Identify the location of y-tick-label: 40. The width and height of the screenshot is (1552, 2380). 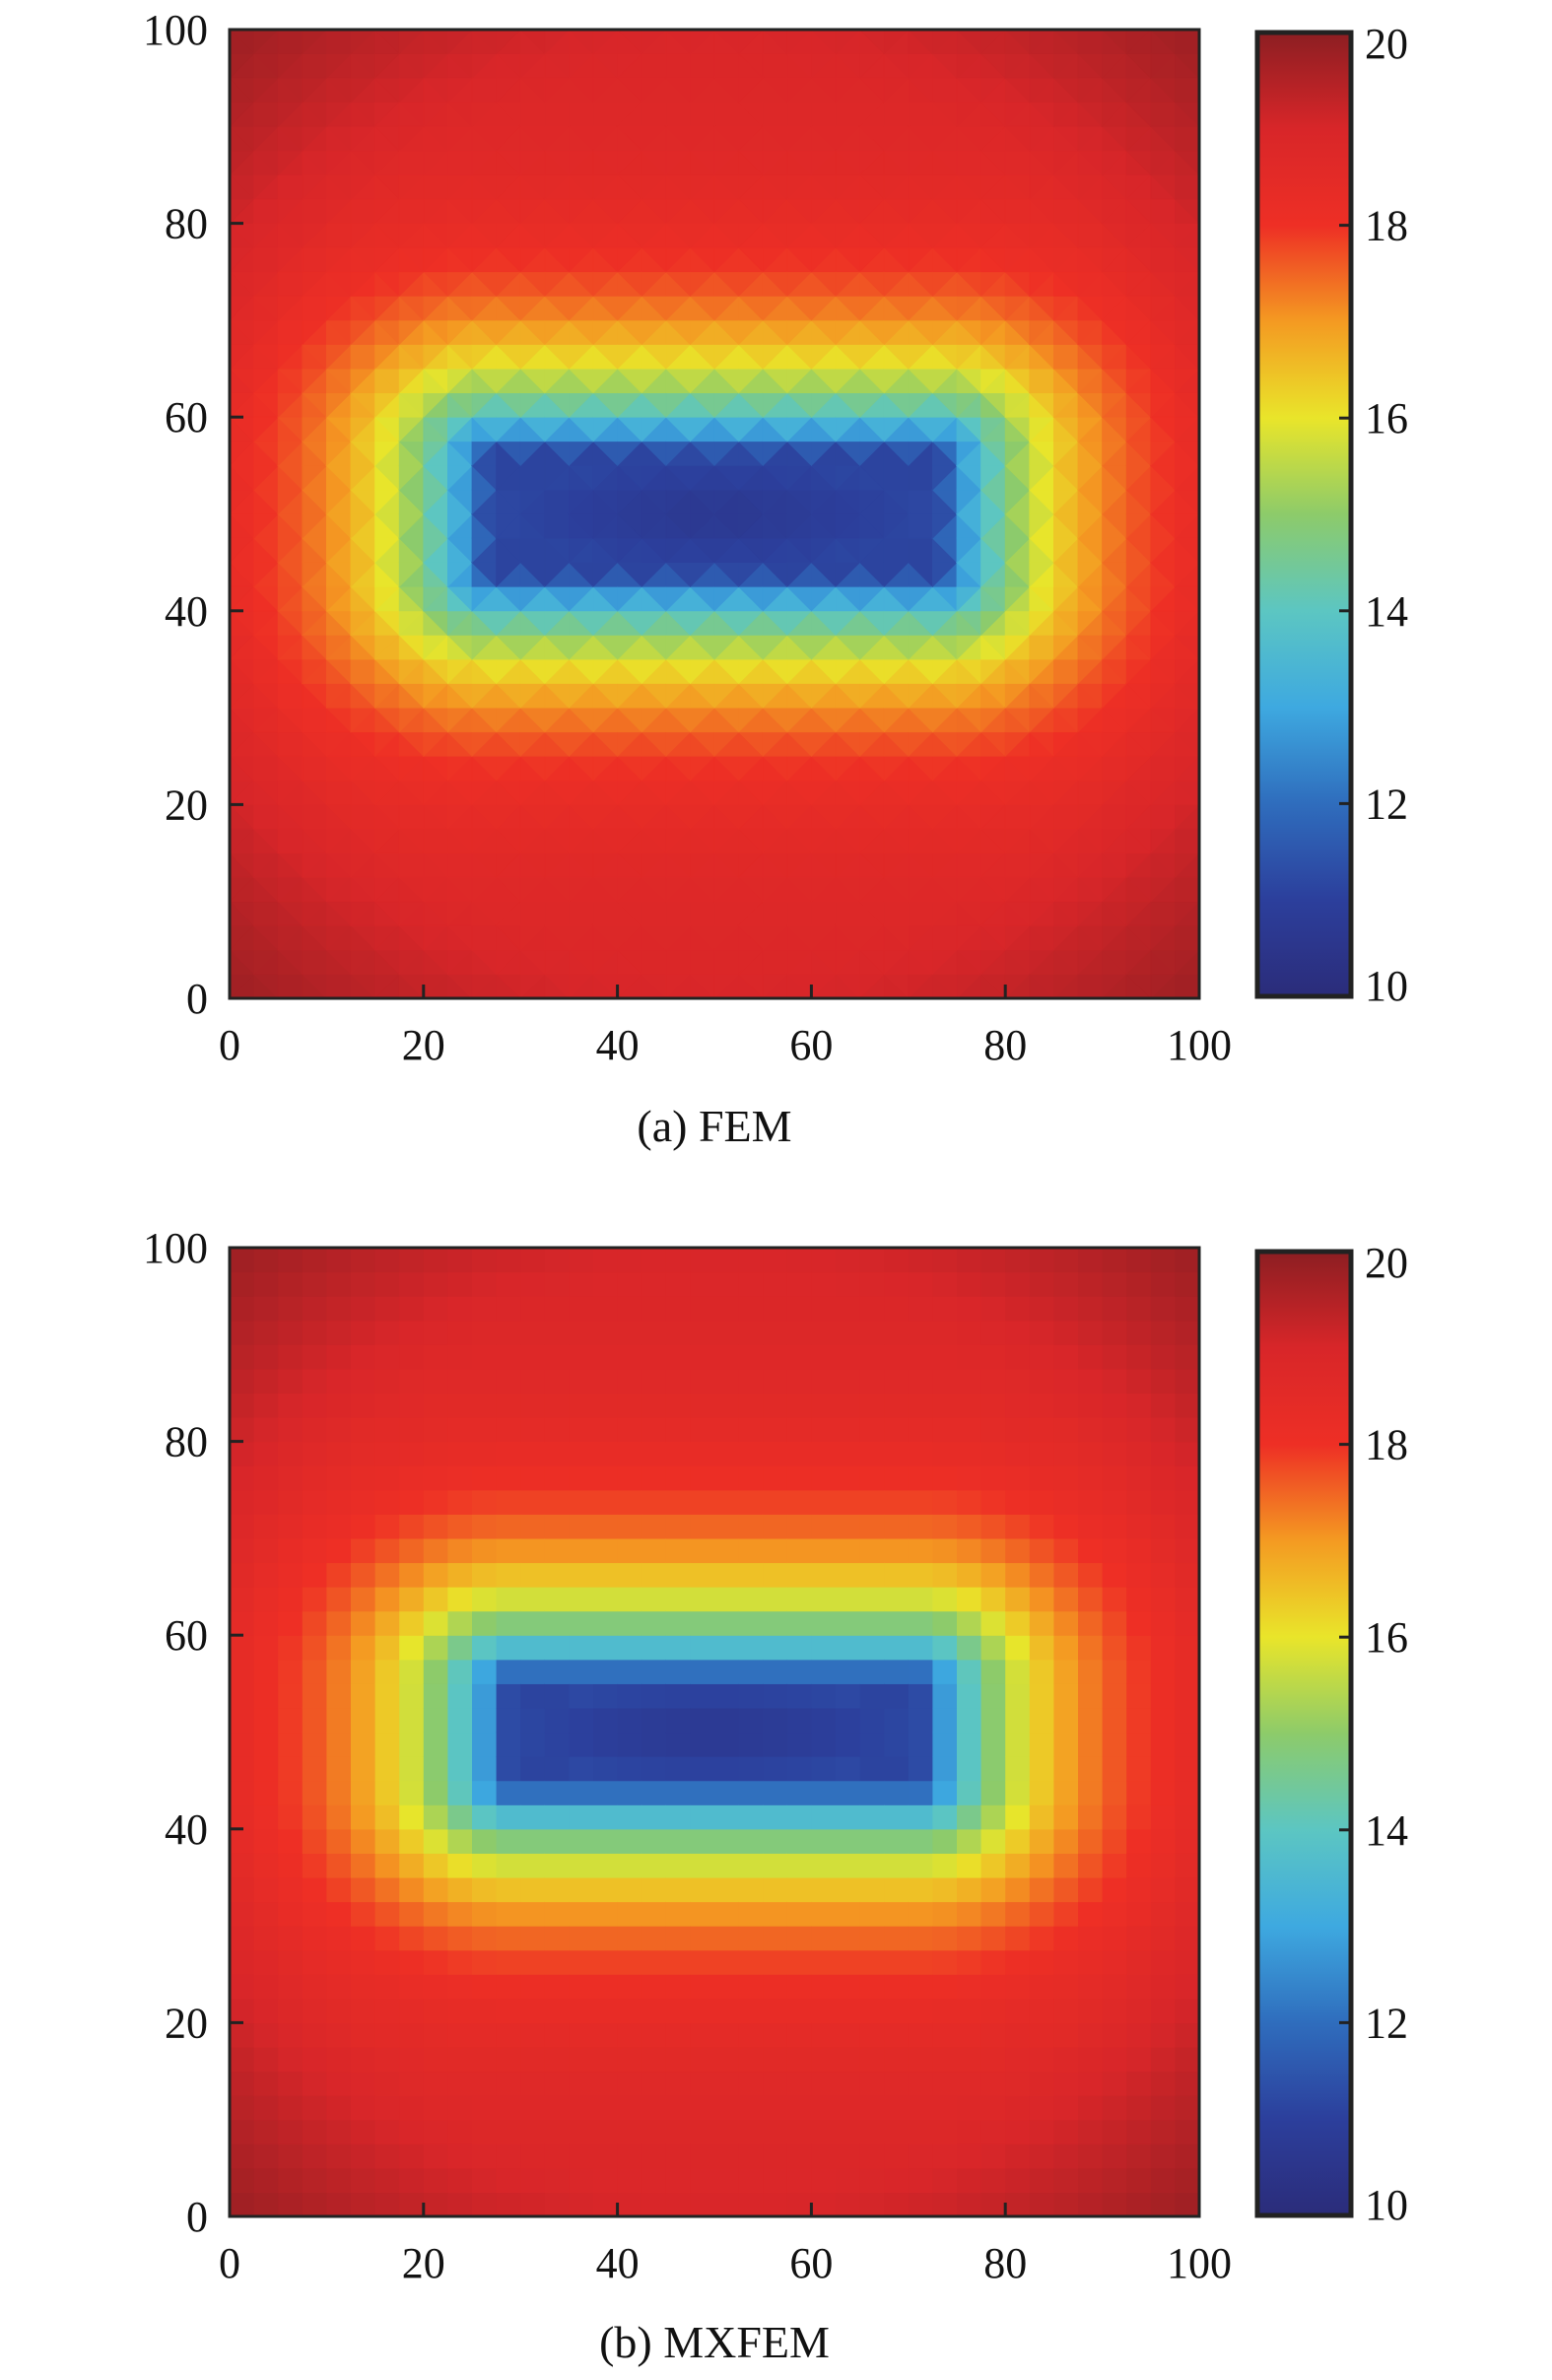
(186, 611).